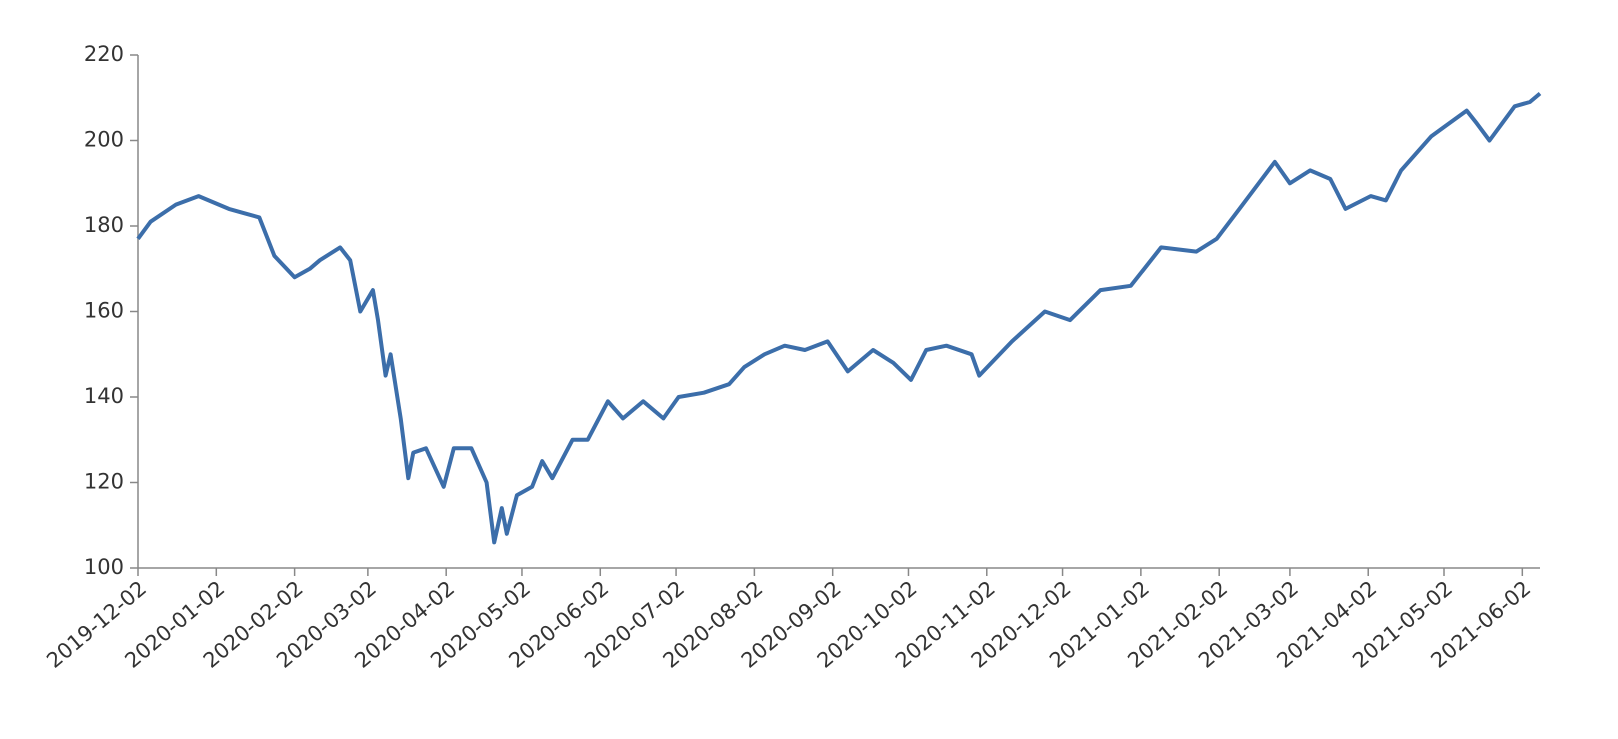 The width and height of the screenshot is (1618, 739). Describe the element at coordinates (104, 225) in the screenshot. I see `y-tick-label: 180` at that location.